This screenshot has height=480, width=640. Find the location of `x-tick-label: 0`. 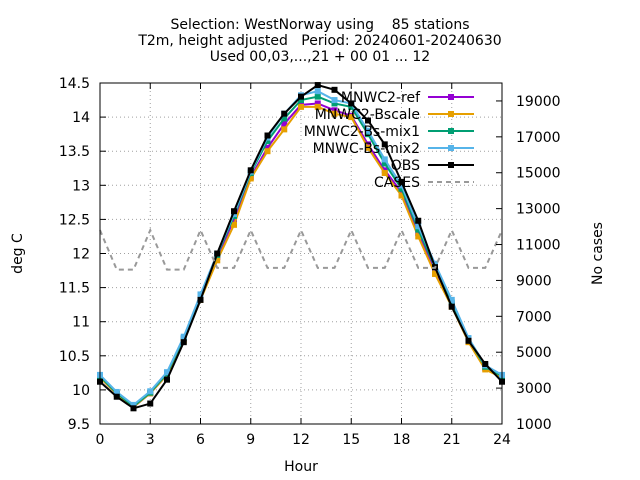

x-tick-label: 0 is located at coordinates (100, 440).